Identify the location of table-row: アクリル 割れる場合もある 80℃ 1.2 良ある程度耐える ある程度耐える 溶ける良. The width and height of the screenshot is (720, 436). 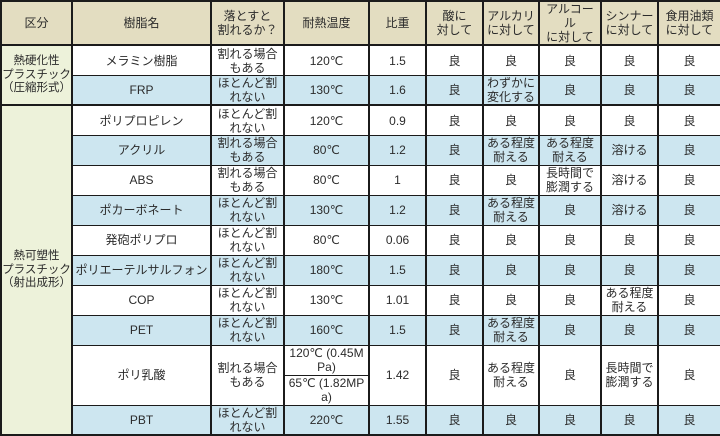
(360, 150).